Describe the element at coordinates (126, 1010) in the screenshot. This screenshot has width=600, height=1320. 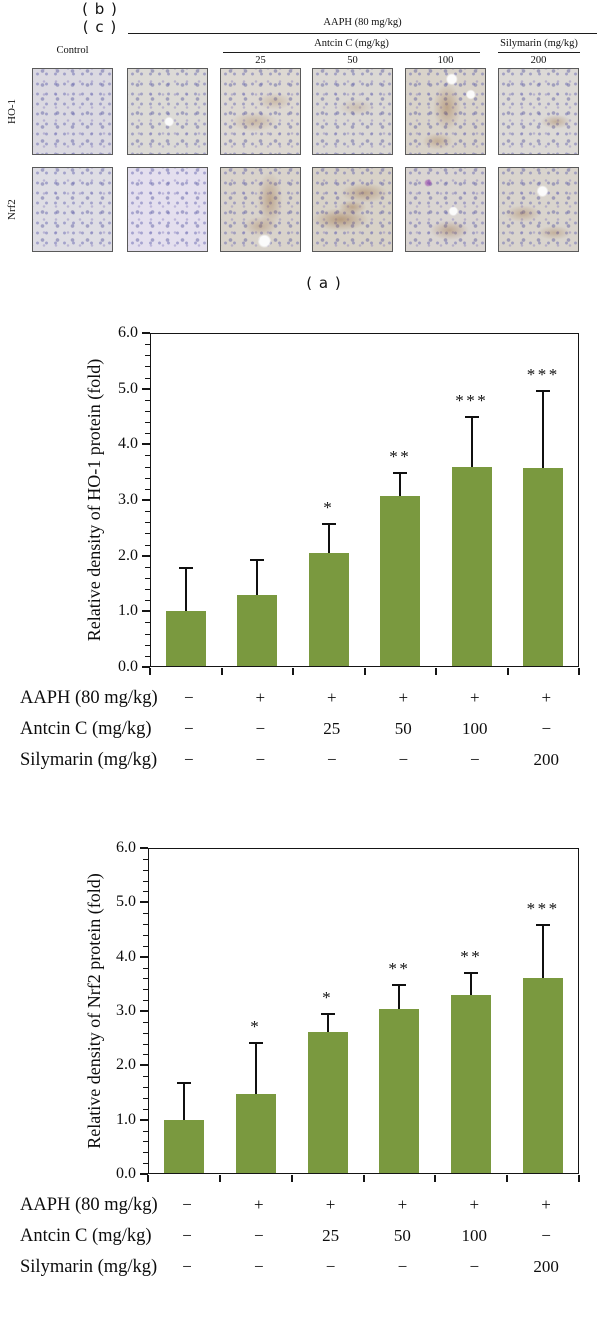
I see `y-tick-label: 3.0` at that location.